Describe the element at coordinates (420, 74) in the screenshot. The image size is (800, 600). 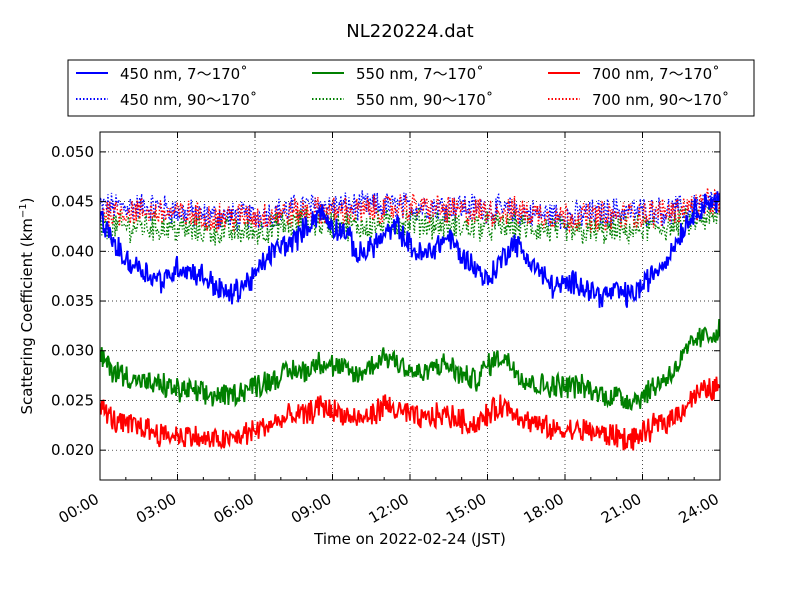
I see `legend-label-2: 550 nm, 7～170˚` at that location.